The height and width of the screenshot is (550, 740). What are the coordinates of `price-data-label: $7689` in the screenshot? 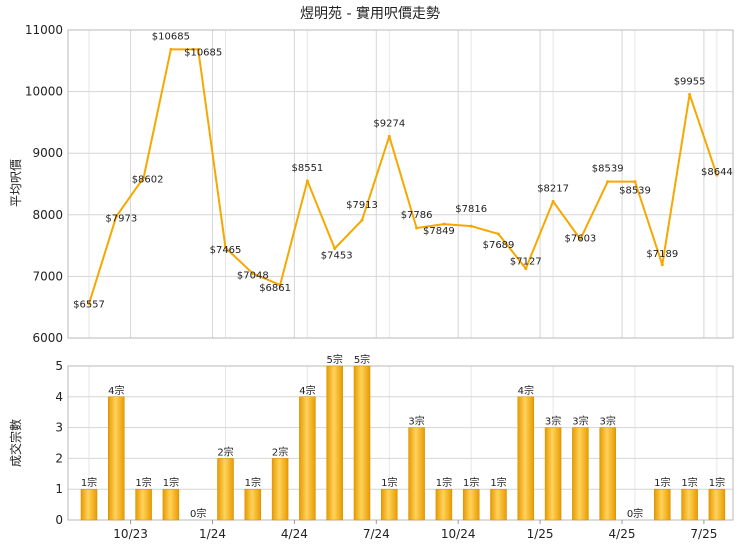 It's located at (499, 245).